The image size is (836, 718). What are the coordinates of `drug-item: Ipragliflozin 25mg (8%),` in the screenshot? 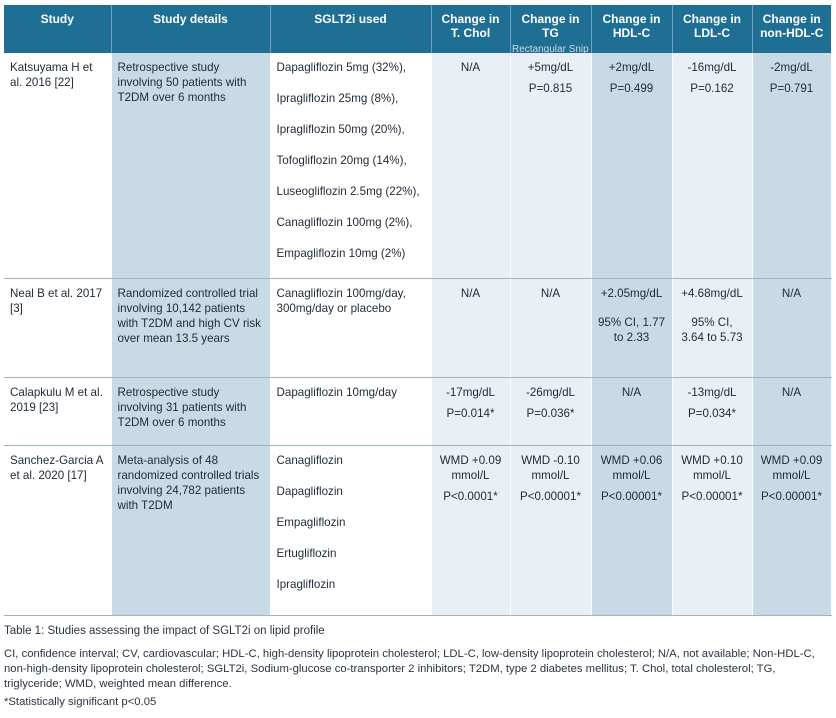 It's located at (337, 98).